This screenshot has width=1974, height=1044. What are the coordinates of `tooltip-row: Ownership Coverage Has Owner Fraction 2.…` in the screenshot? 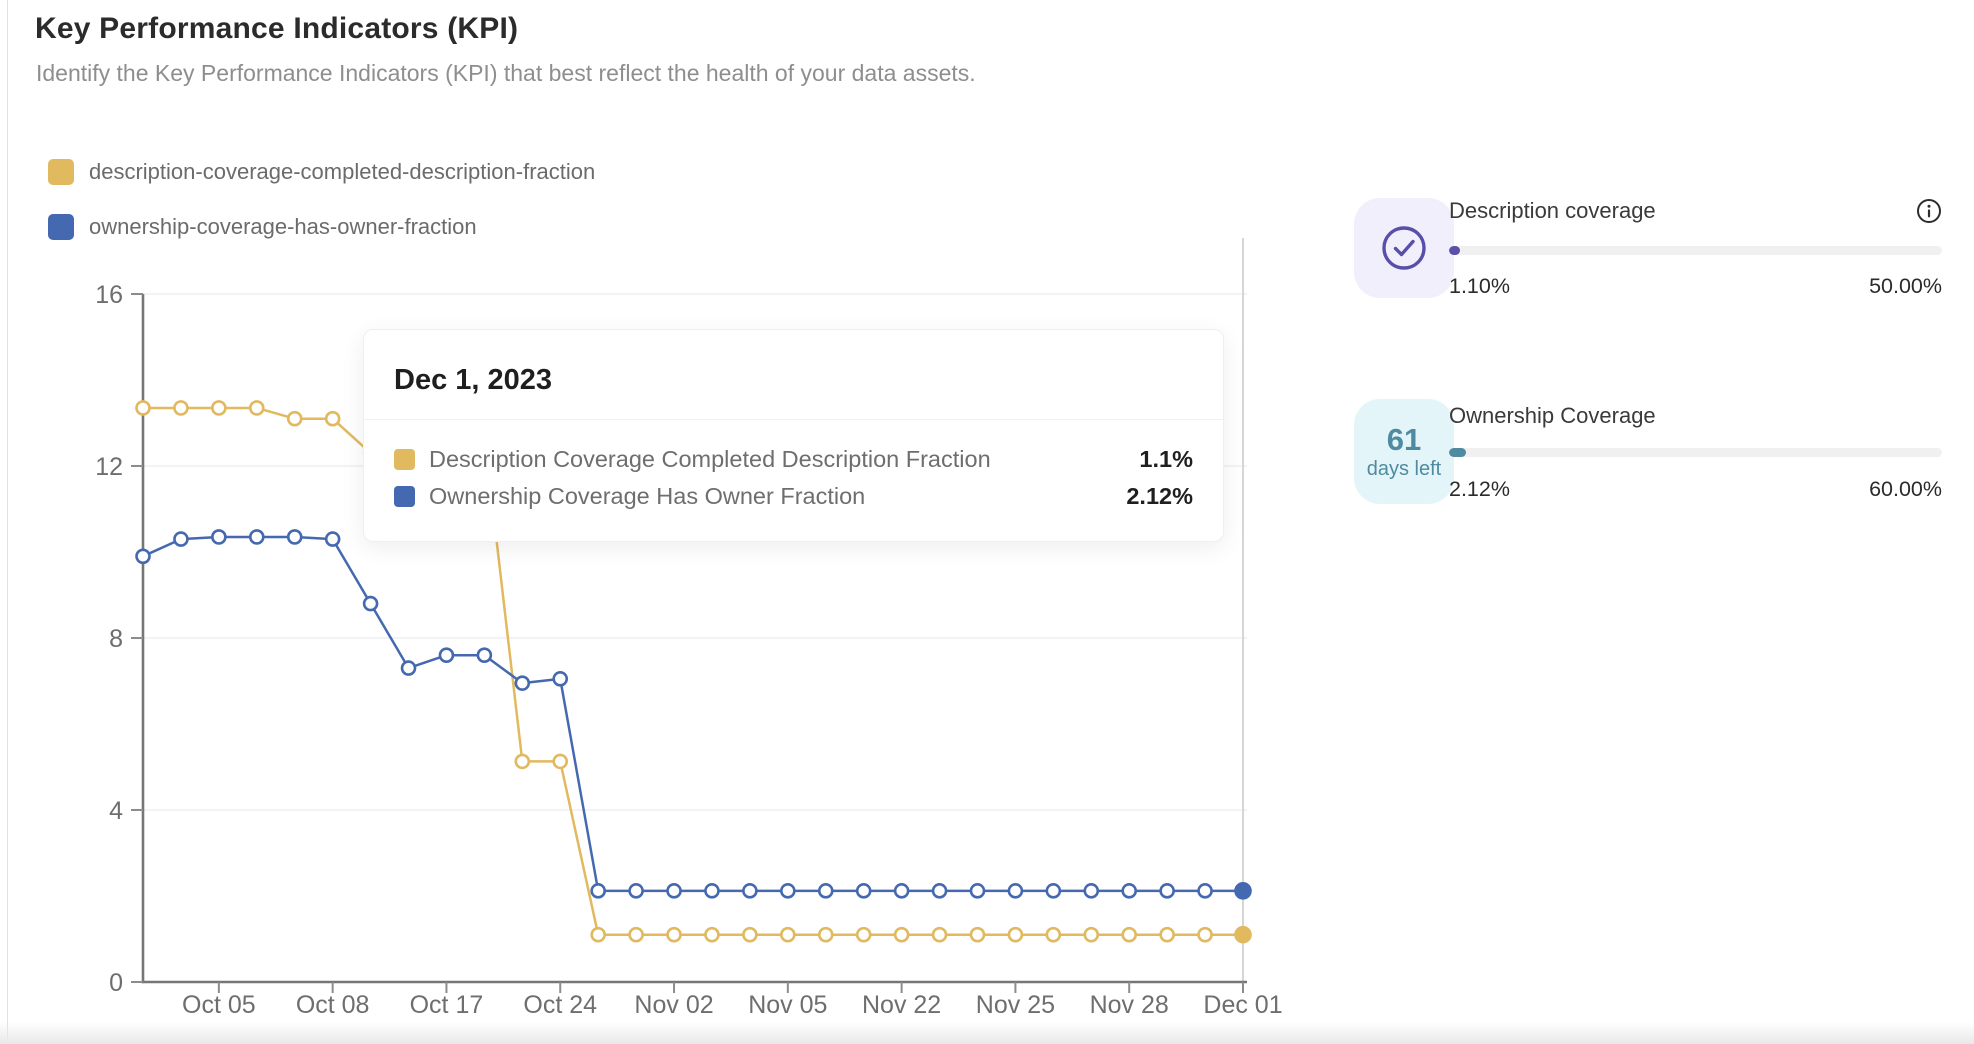 It's located at (793, 496).